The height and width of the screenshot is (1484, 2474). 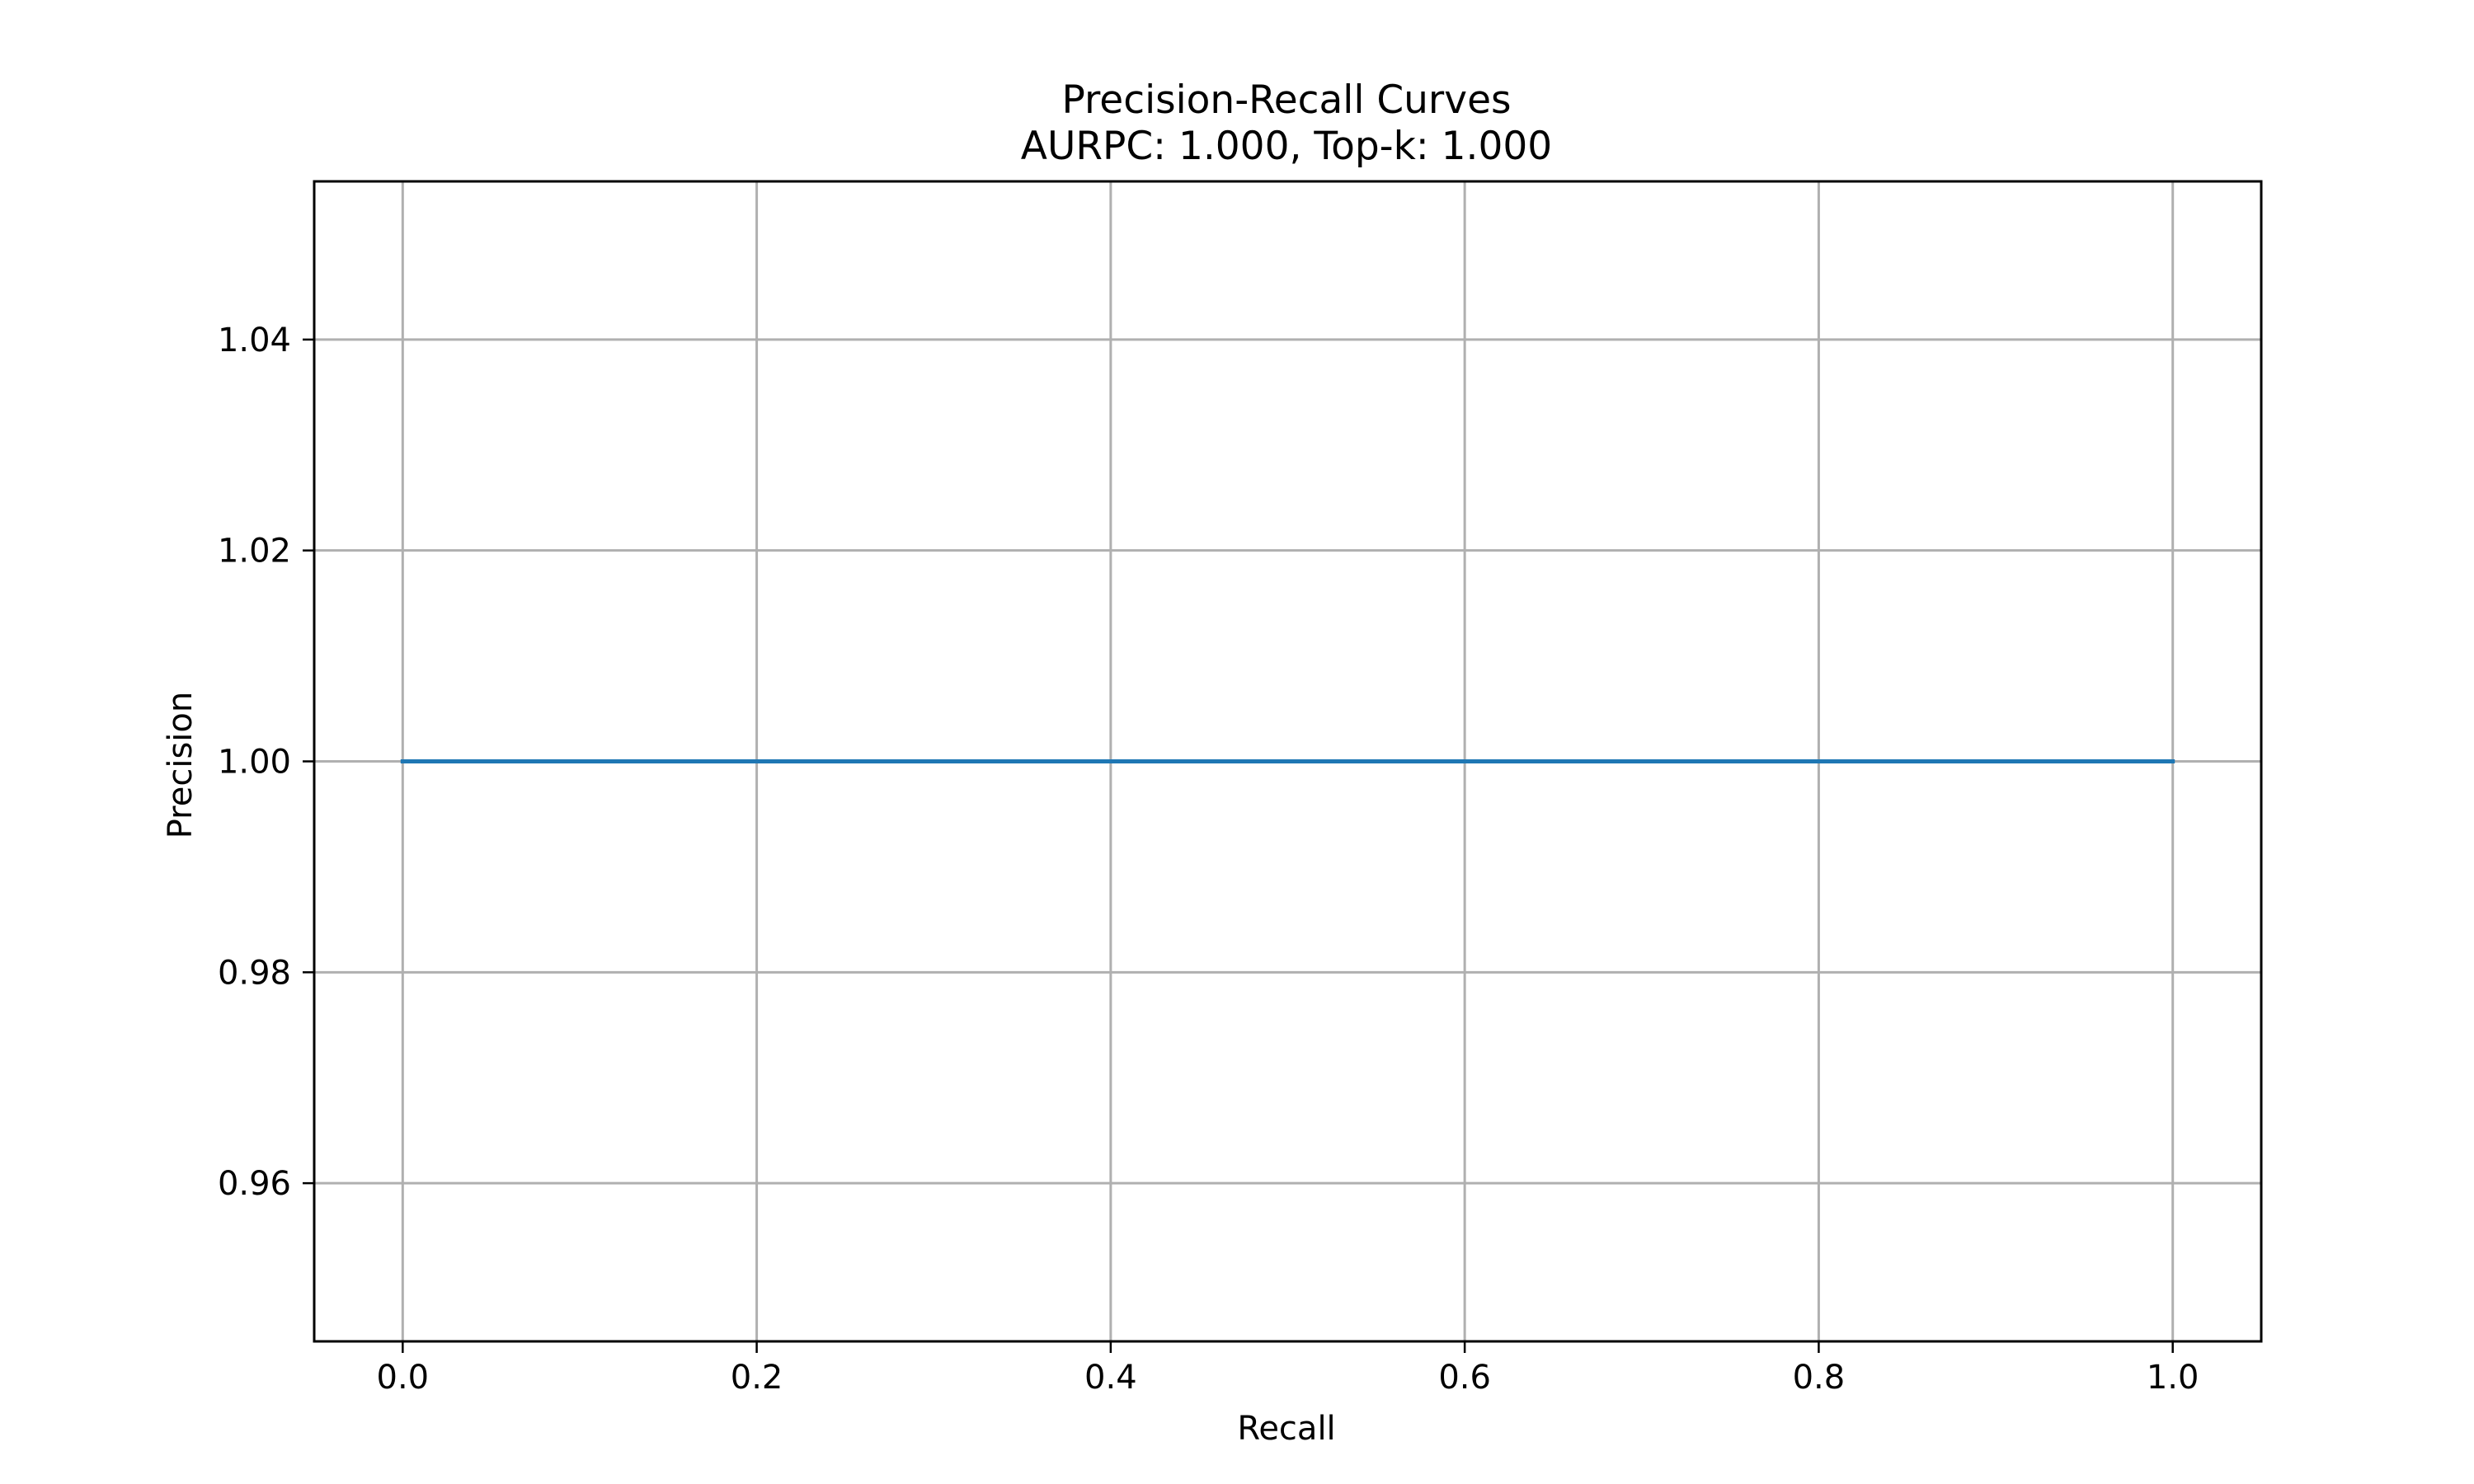 I want to click on x-tick-label: 0.4, so click(x=1110, y=1378).